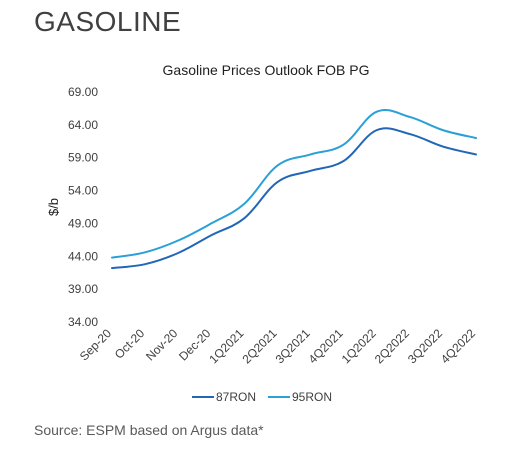 The width and height of the screenshot is (514, 463). What do you see at coordinates (326, 346) in the screenshot?
I see `x-tick-label: 4Q2021` at bounding box center [326, 346].